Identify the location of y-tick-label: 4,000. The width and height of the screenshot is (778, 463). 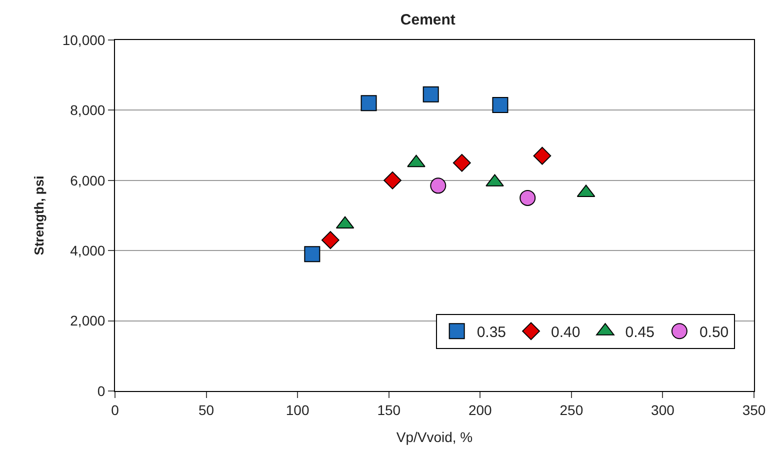
(88, 250).